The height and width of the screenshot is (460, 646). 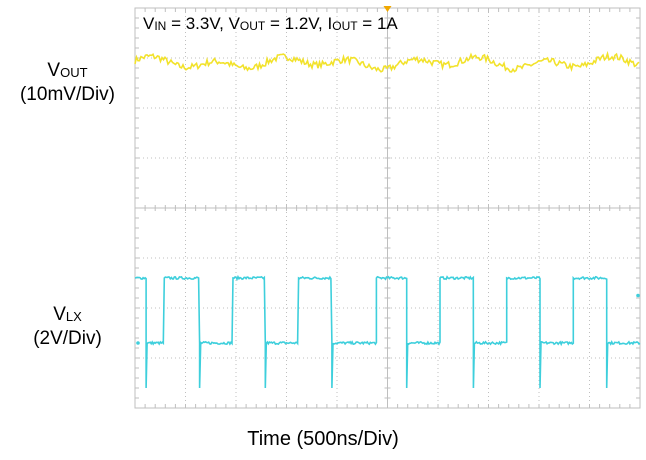 I want to click on chart-title: VIN = 3.3V, VOUT = 1.2V, IOUT = 1A, so click(x=270, y=25).